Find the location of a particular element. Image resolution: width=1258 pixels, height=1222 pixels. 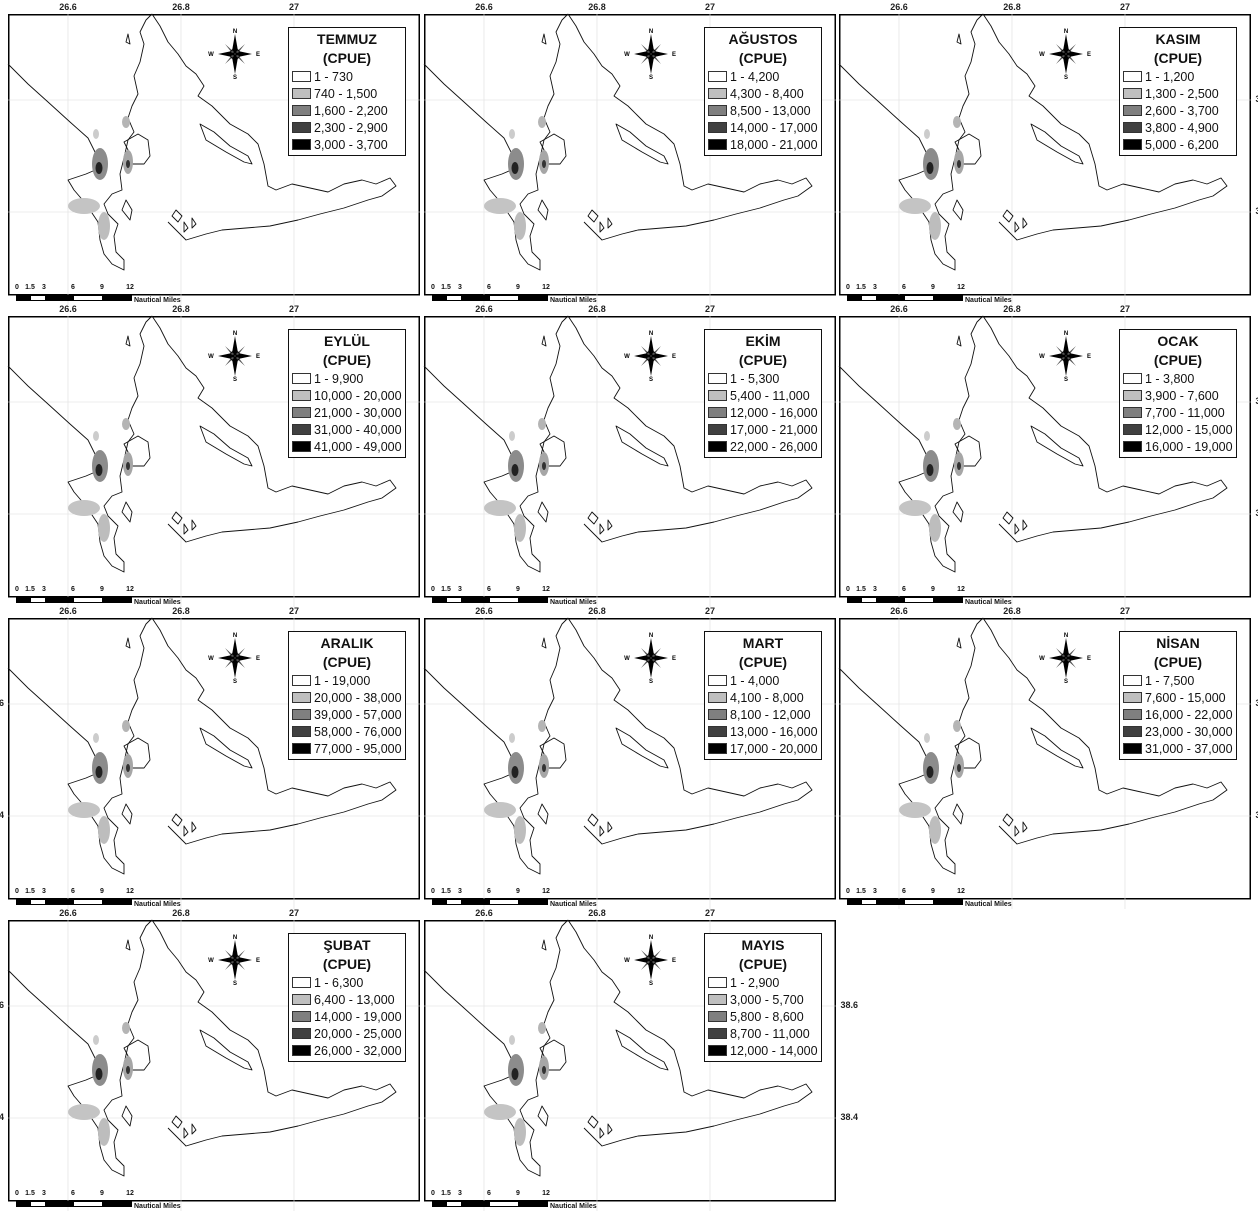

legend-class-3: 8,500 - 13,000 is located at coordinates (763, 110).